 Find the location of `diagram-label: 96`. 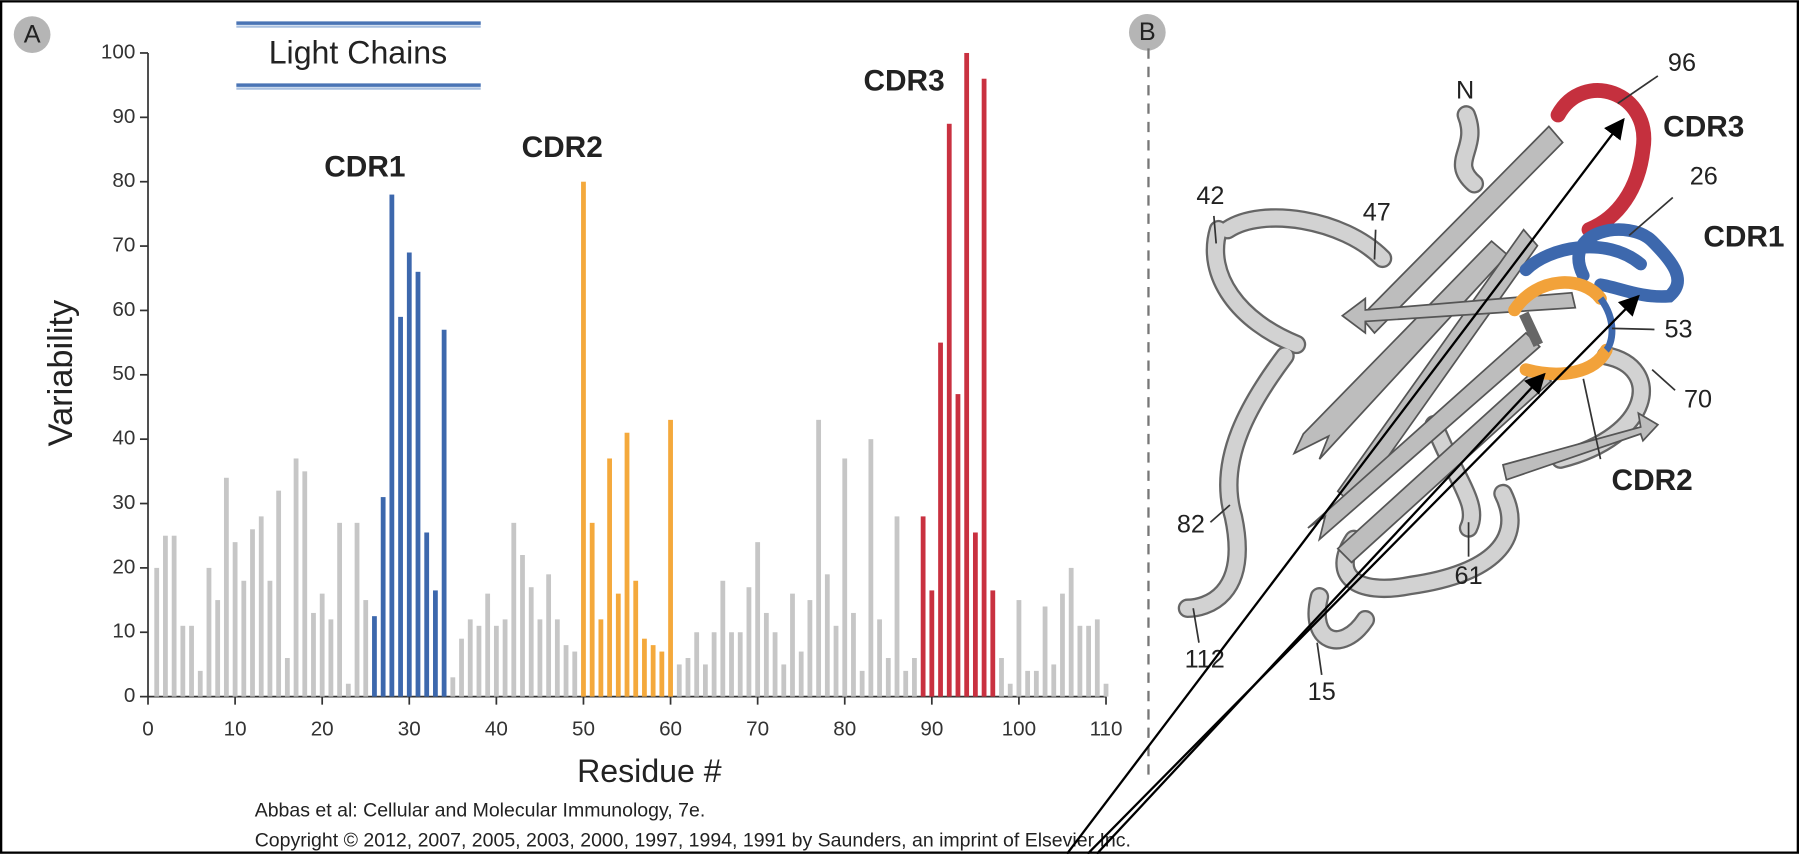

diagram-label: 96 is located at coordinates (1682, 63).